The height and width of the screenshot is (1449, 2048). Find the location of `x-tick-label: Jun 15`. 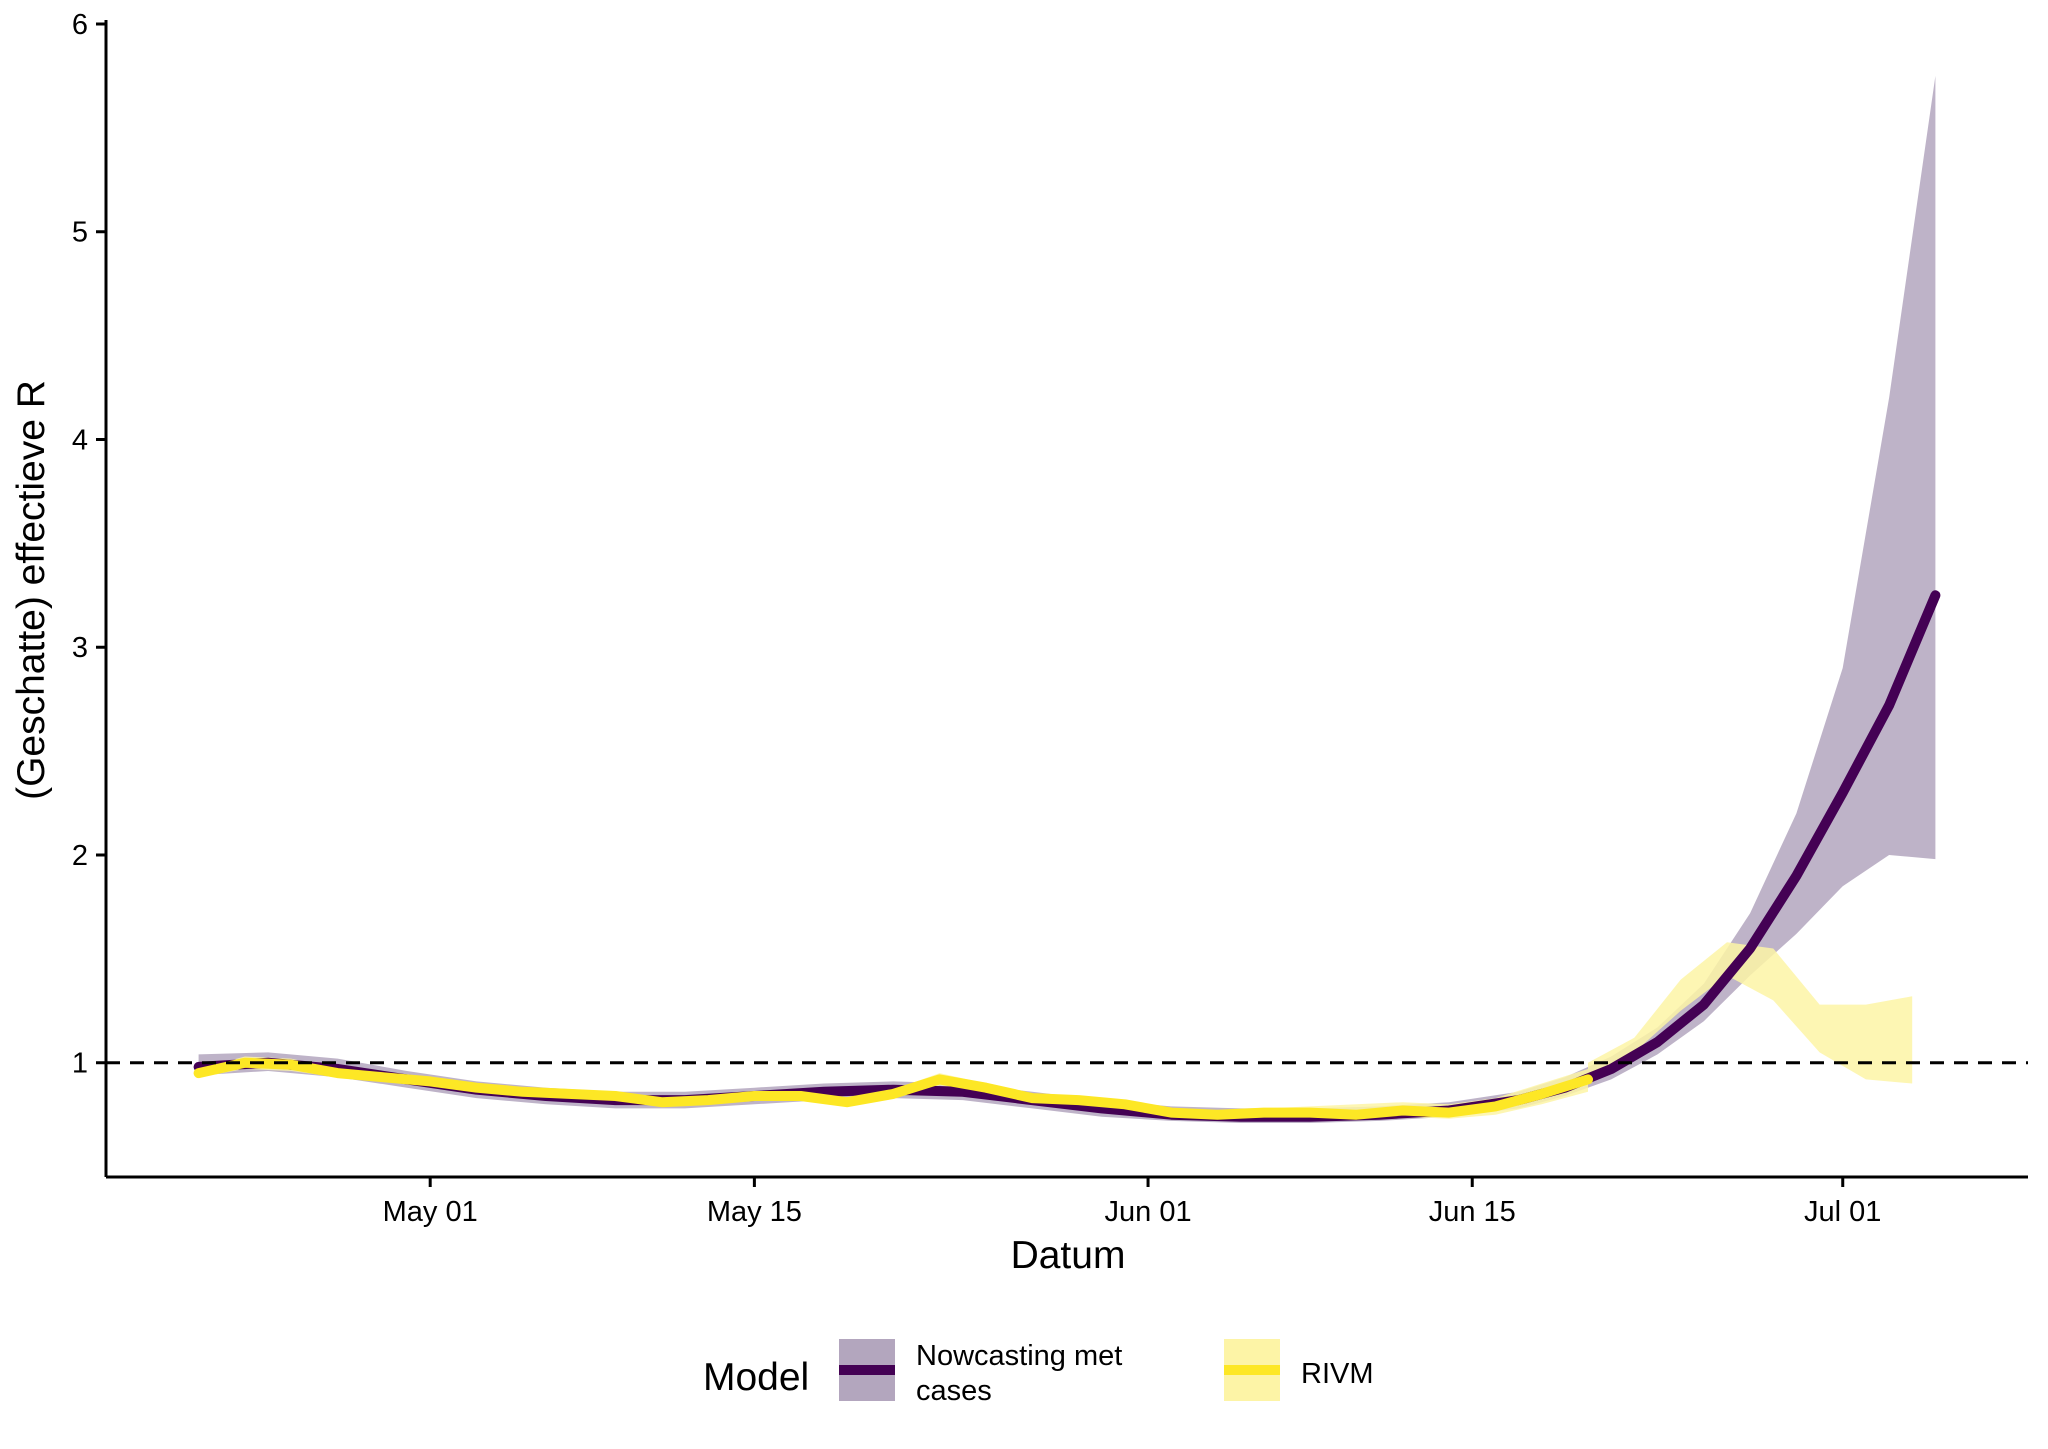

x-tick-label: Jun 15 is located at coordinates (1472, 1212).